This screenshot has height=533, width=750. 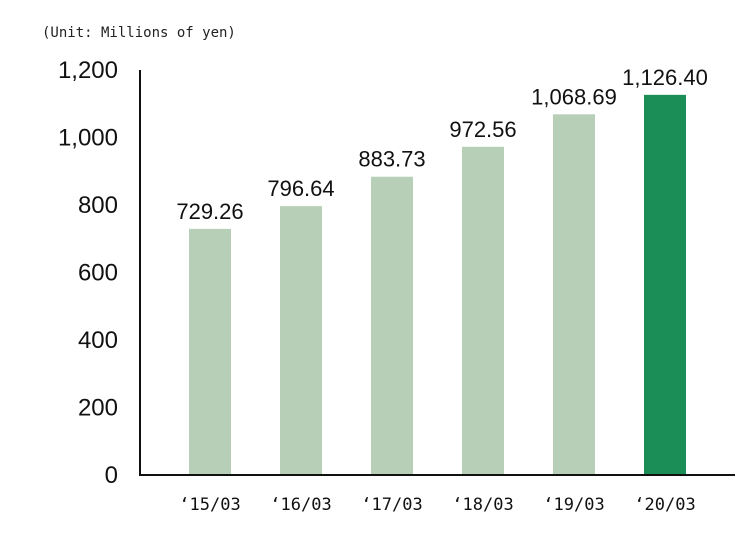 What do you see at coordinates (88, 138) in the screenshot?
I see `y-tick-label: 1,000` at bounding box center [88, 138].